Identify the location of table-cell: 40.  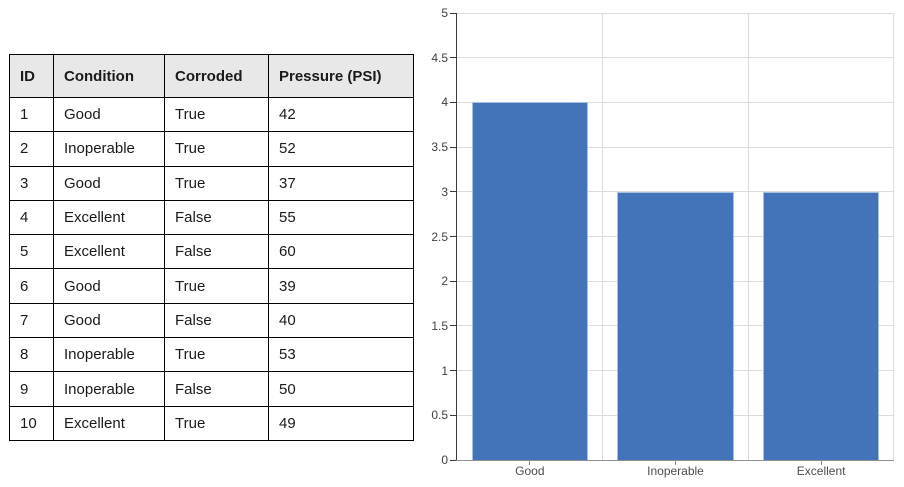
(341, 320).